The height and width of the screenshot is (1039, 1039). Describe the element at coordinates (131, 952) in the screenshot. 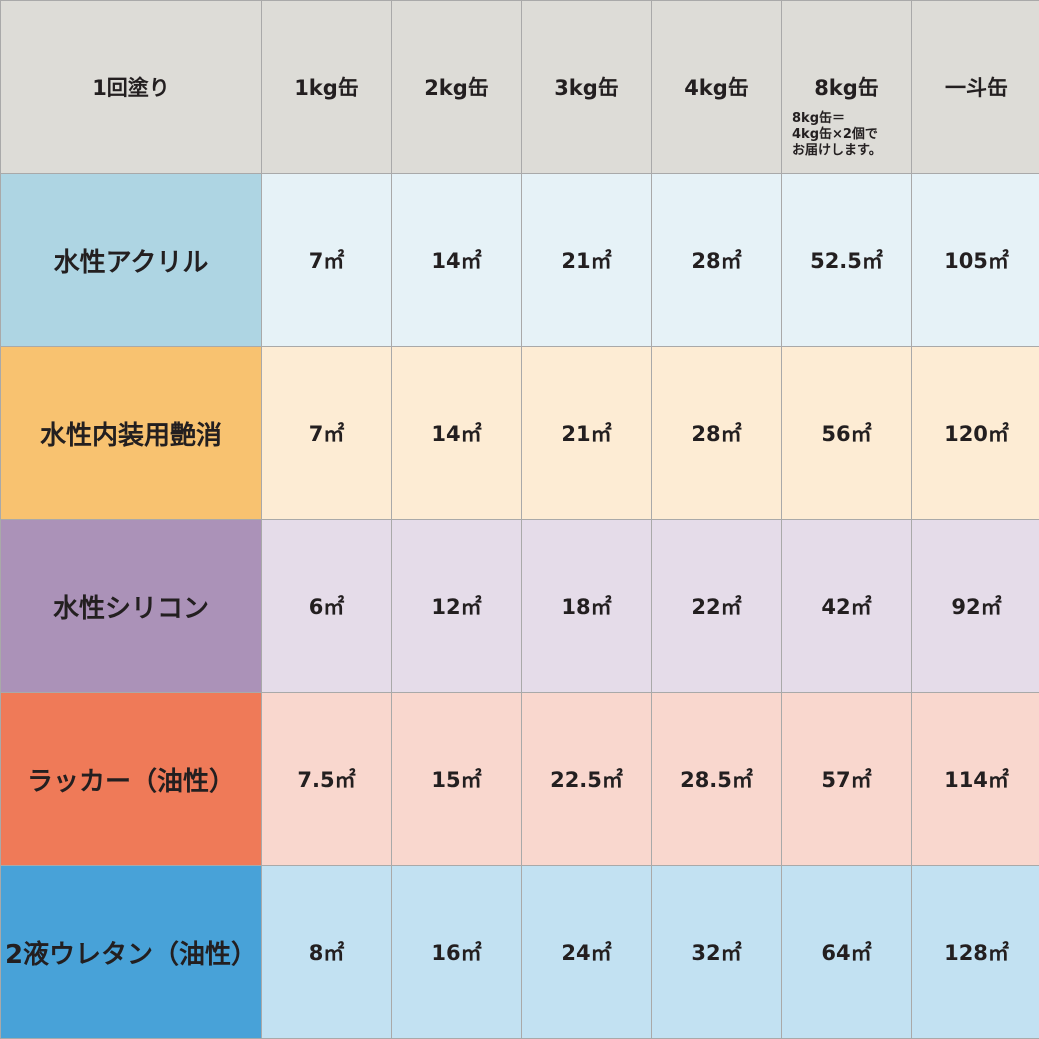

I see `row-label: 2液ウレタン（油性）` at that location.